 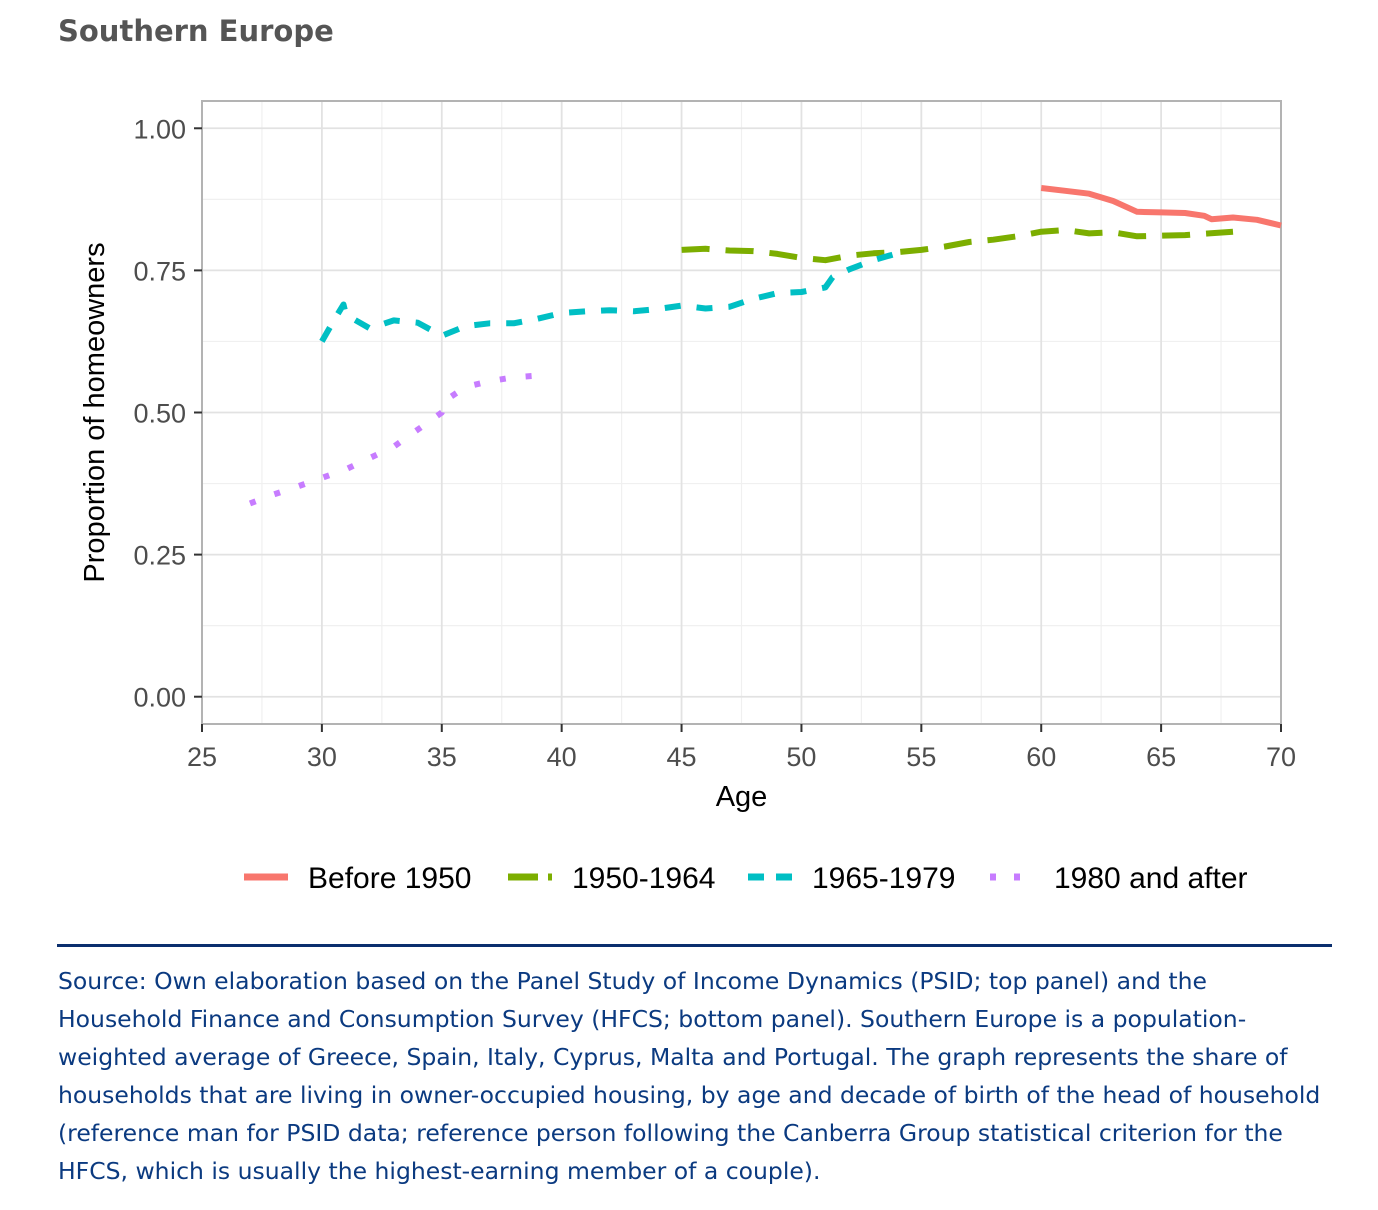 What do you see at coordinates (883, 878) in the screenshot?
I see `legend-label: 1965-1979` at bounding box center [883, 878].